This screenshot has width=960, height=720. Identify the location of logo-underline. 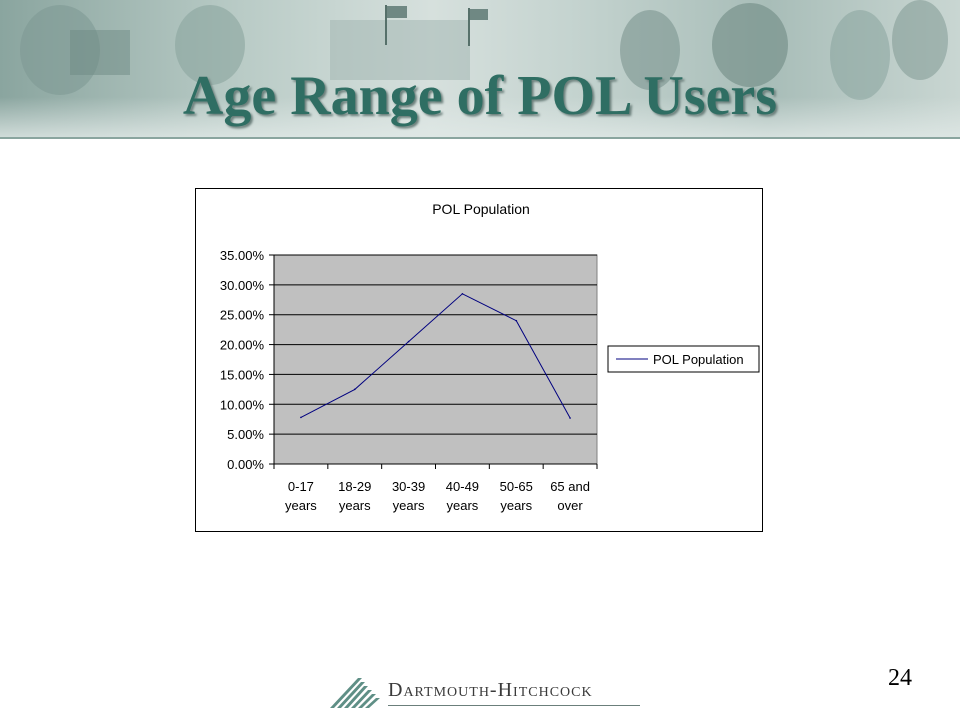
(514, 705).